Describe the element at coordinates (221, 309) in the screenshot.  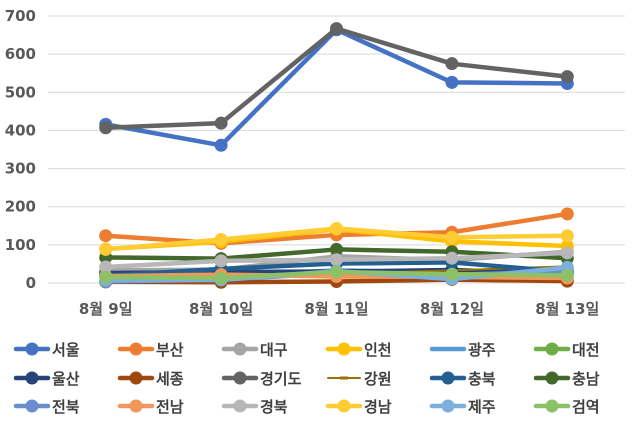
I see `x-tick-label: 8월 10일` at that location.